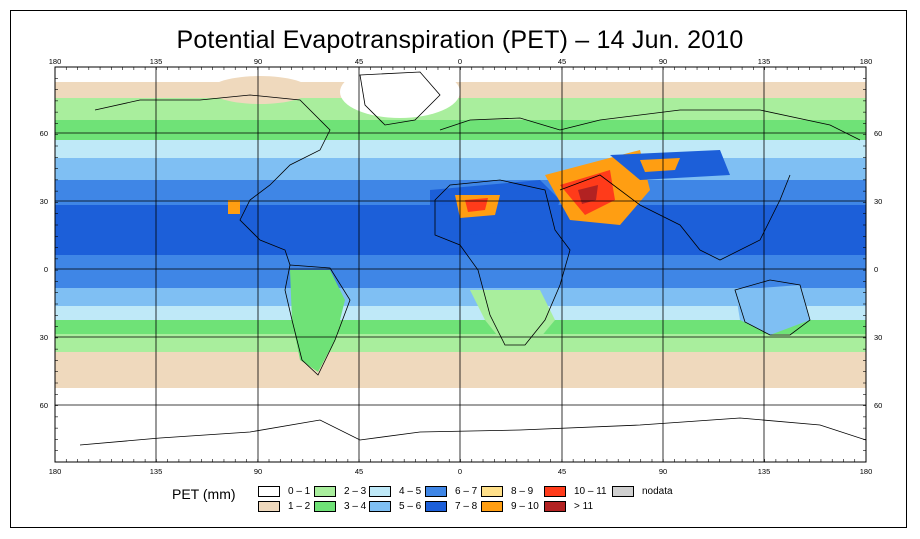 This screenshot has height=539, width=920. I want to click on sahara-hot-core, so click(476, 205).